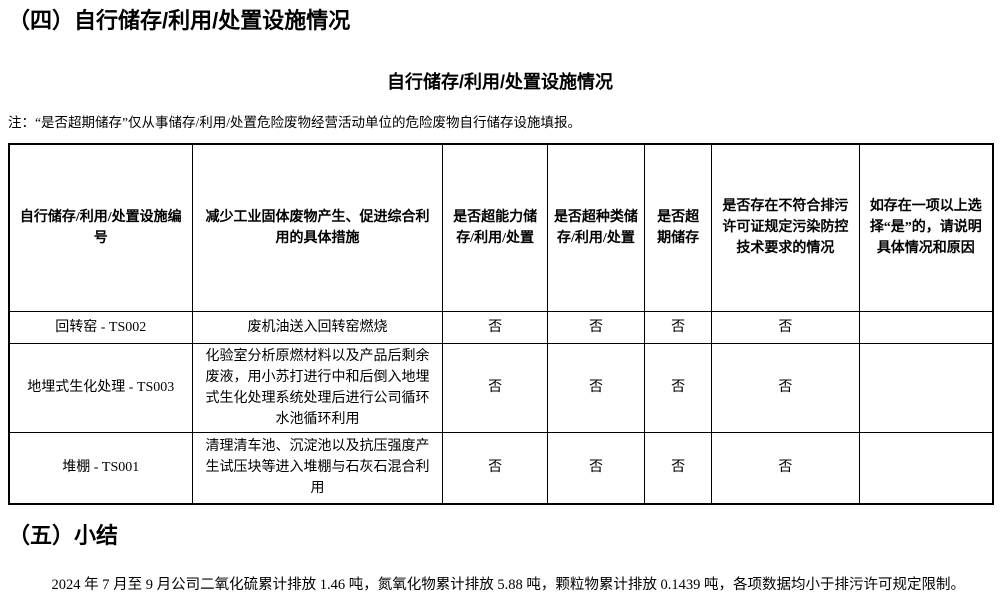 This screenshot has height=612, width=1000. Describe the element at coordinates (678, 227) in the screenshot. I see `col-header-overdue-storage: 是否超期储存` at that location.